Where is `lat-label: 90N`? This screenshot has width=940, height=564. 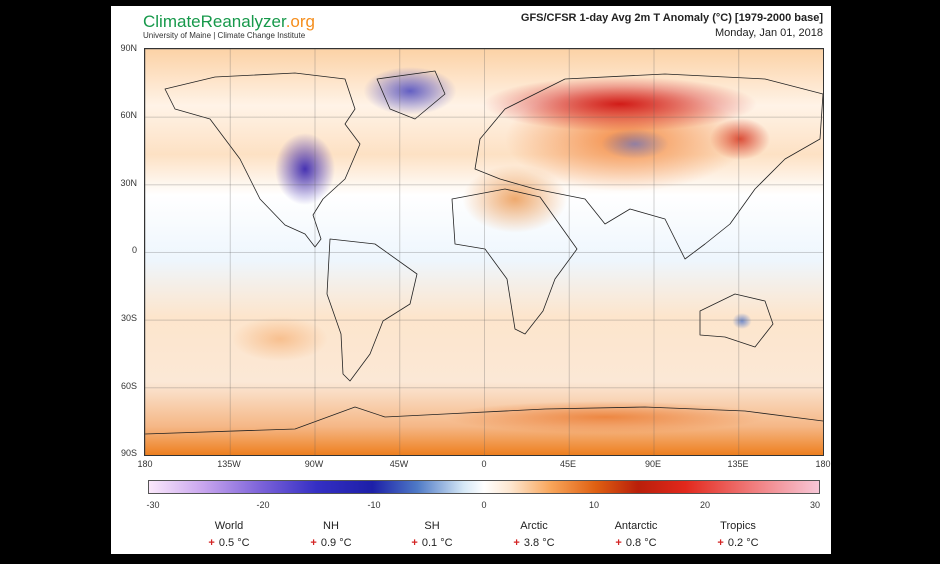 lat-label: 90N is located at coordinates (128, 48).